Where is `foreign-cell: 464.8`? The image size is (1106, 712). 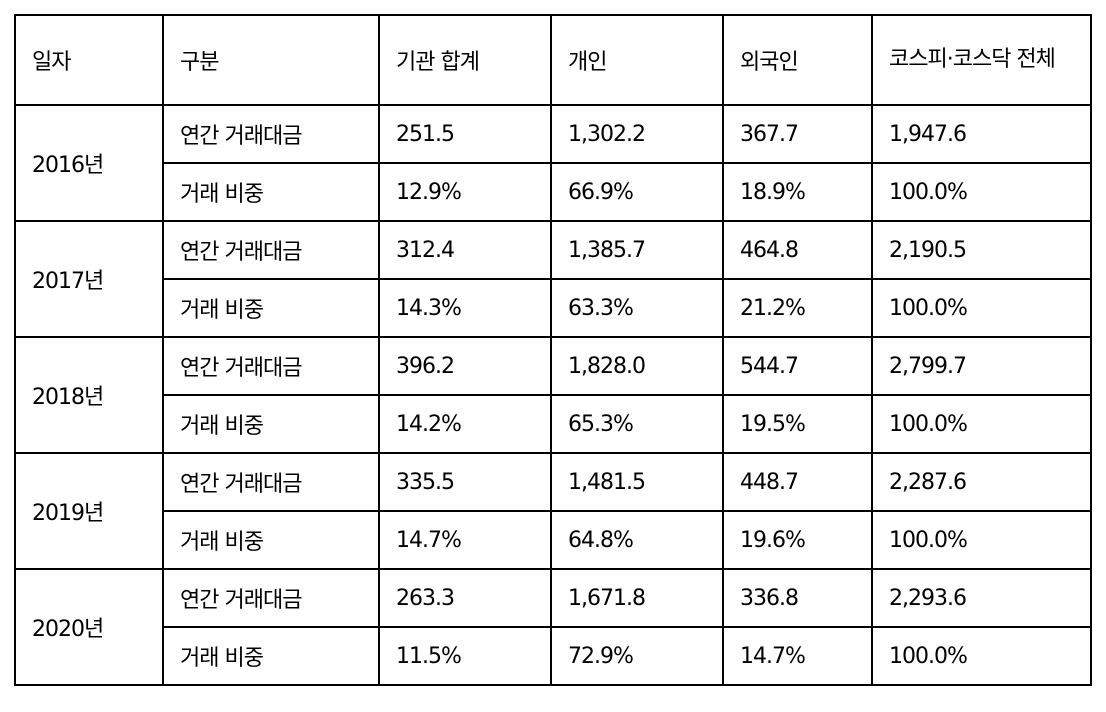
foreign-cell: 464.8 is located at coordinates (797, 250).